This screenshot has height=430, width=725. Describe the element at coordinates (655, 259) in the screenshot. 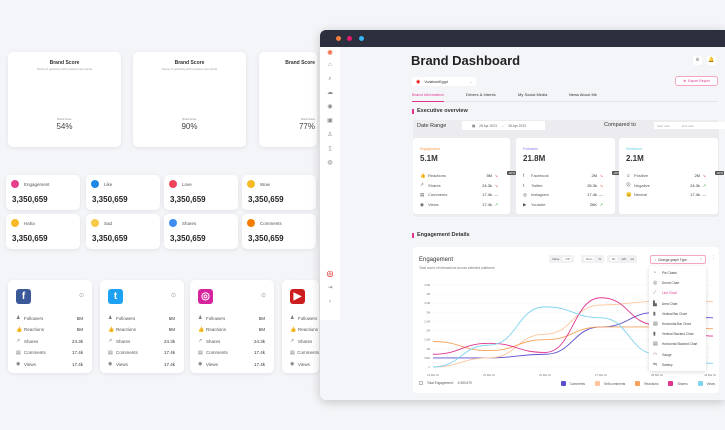

I see `chart-icon: ◔` at that location.